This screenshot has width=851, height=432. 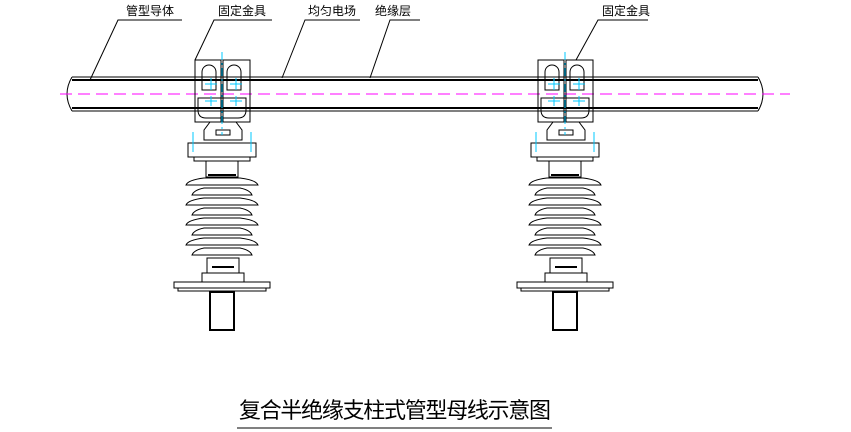 I want to click on leader-lines, so click(x=368, y=50).